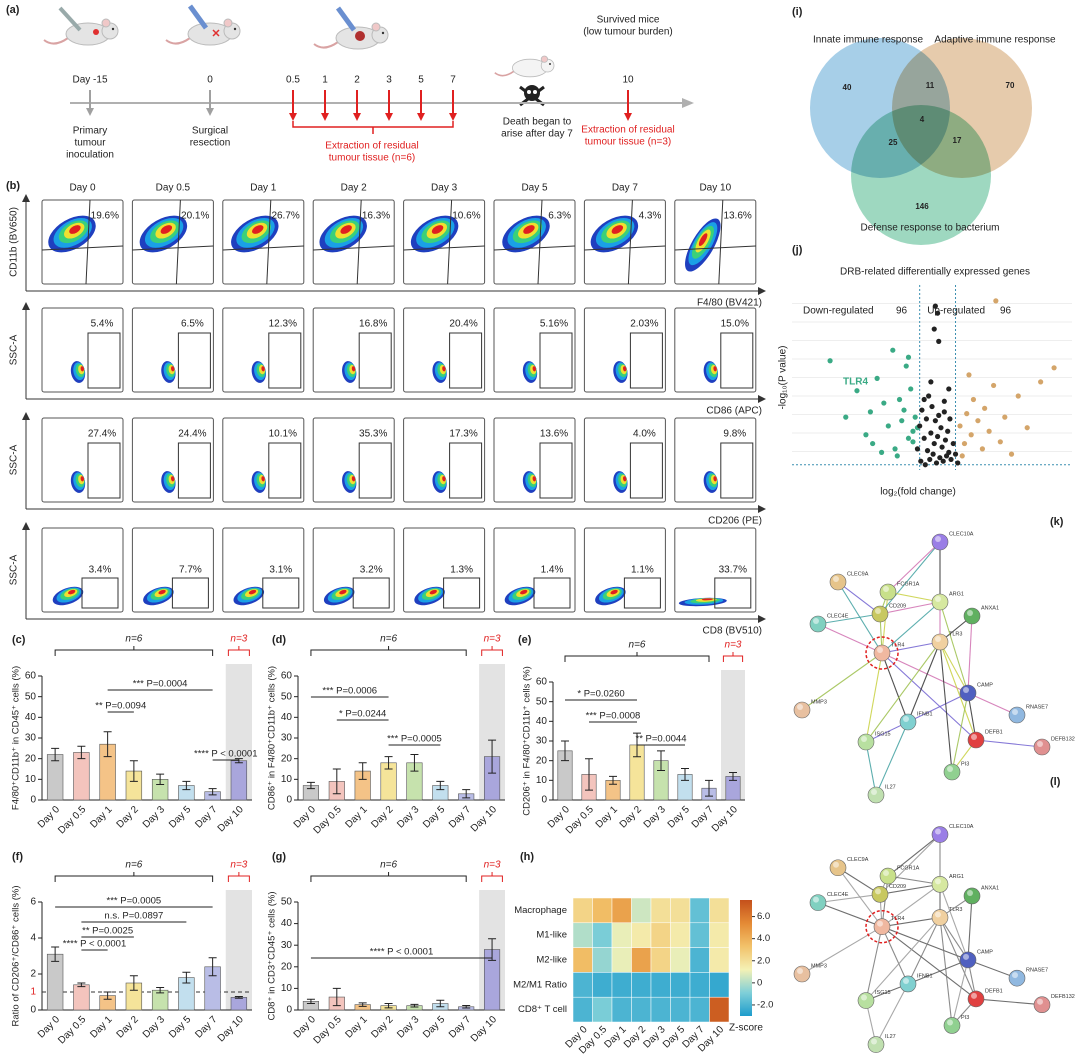  I want to click on mouse-ear, so click(544, 59).